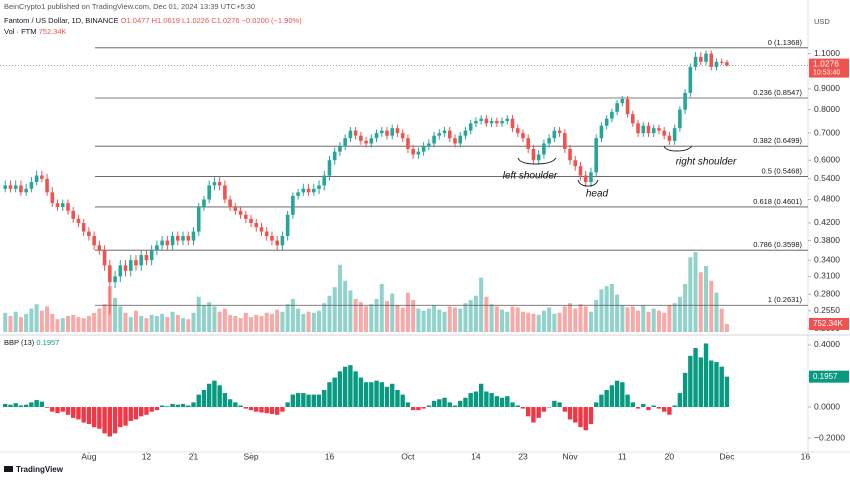 Image resolution: width=850 pixels, height=480 pixels. What do you see at coordinates (8, 469) in the screenshot?
I see `brand-logo` at bounding box center [8, 469].